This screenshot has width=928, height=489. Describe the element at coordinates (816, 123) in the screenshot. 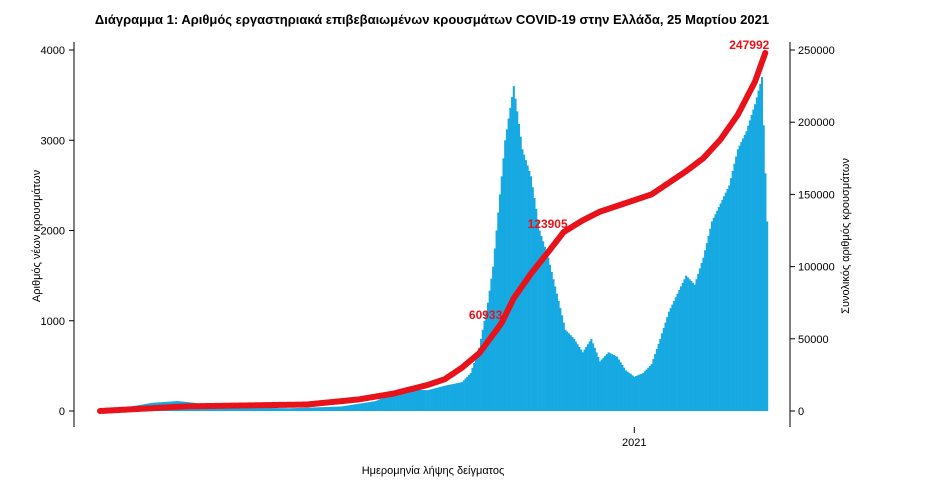

I see `right-tick-label: 200000` at that location.